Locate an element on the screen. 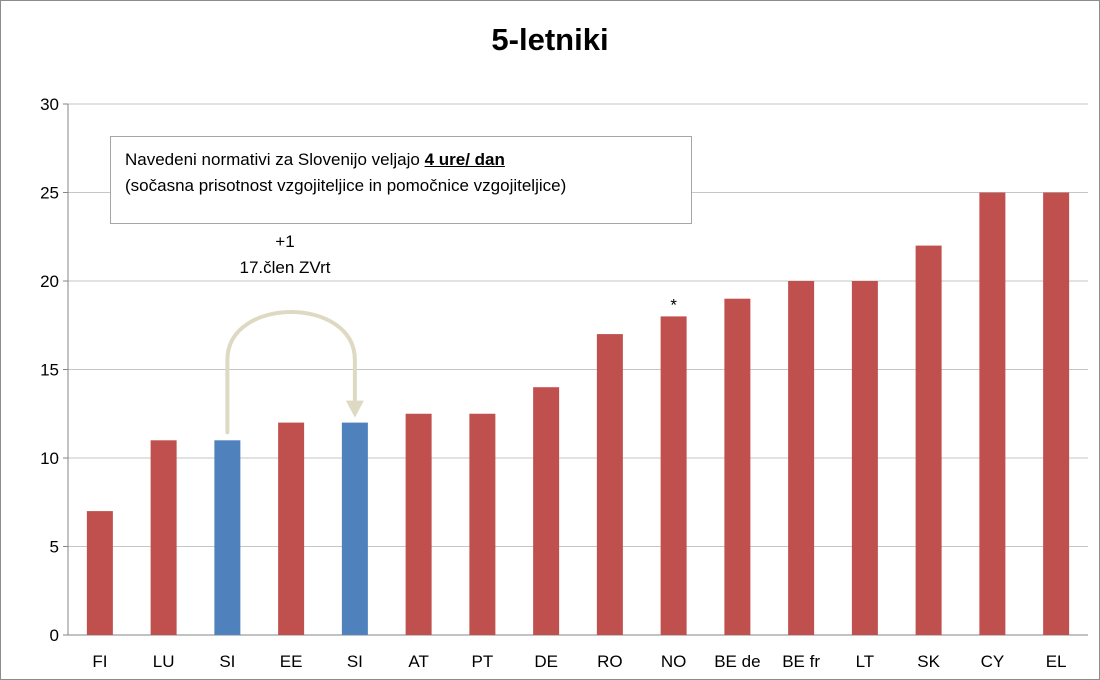  bar-be-de is located at coordinates (737, 466).